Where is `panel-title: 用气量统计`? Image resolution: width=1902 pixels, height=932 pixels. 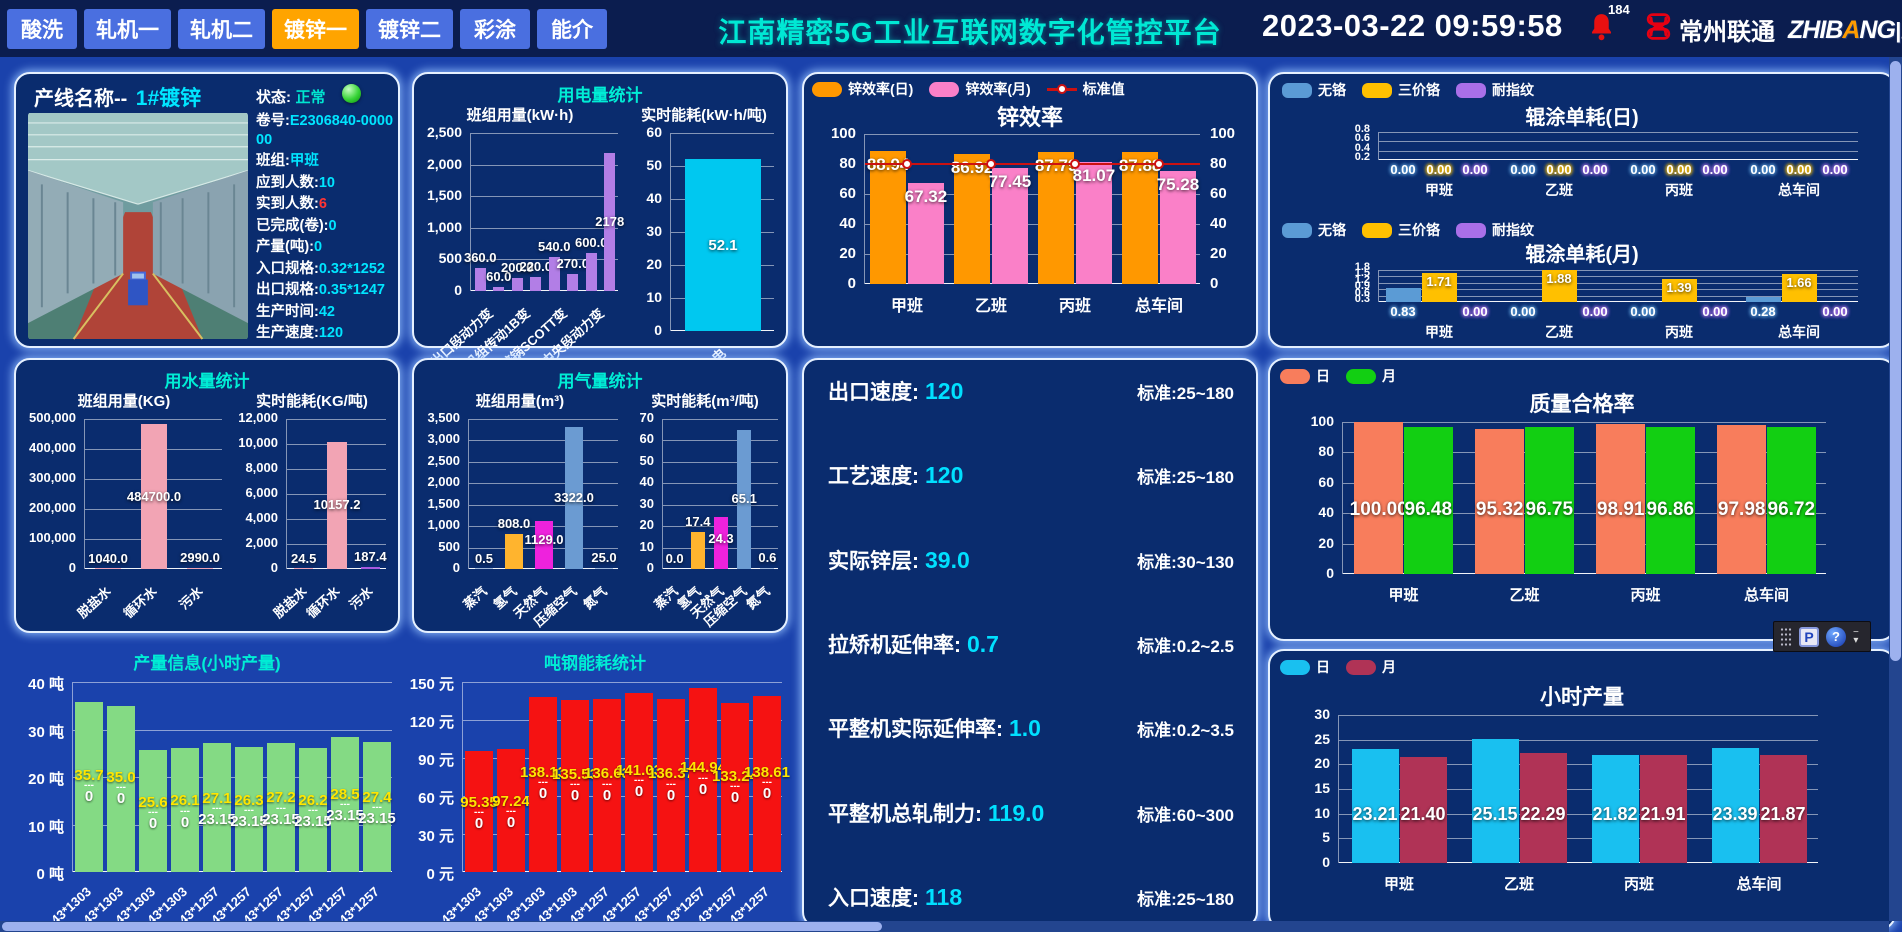
panel-title: 用气量统计 is located at coordinates (600, 381).